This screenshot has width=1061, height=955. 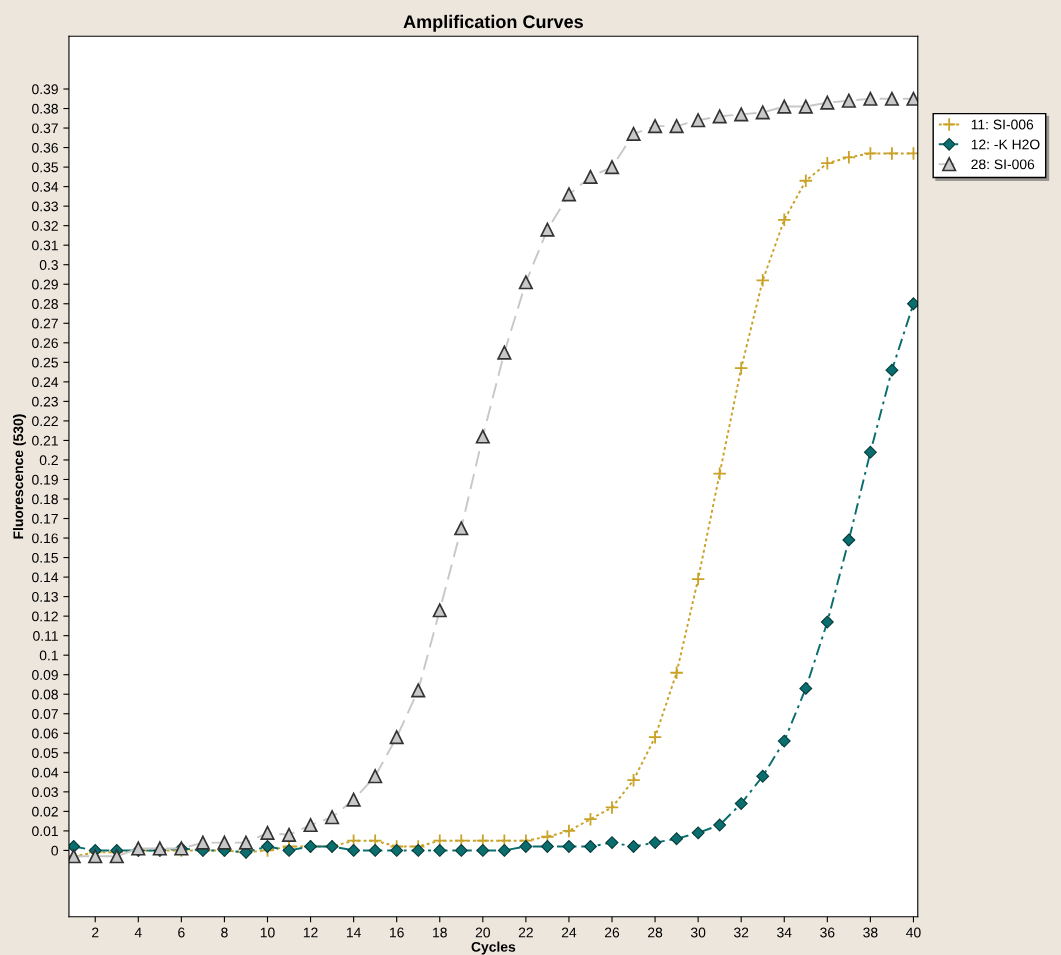 I want to click on y-tick-label: 0.26, so click(x=45, y=343).